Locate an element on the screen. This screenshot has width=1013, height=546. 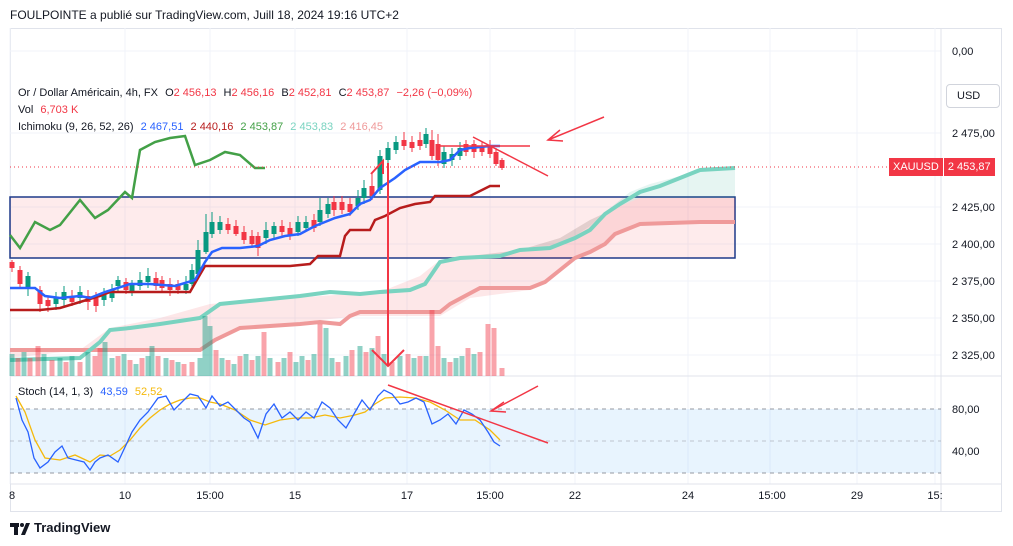
short-arrow-mark is located at coordinates (377, 166).